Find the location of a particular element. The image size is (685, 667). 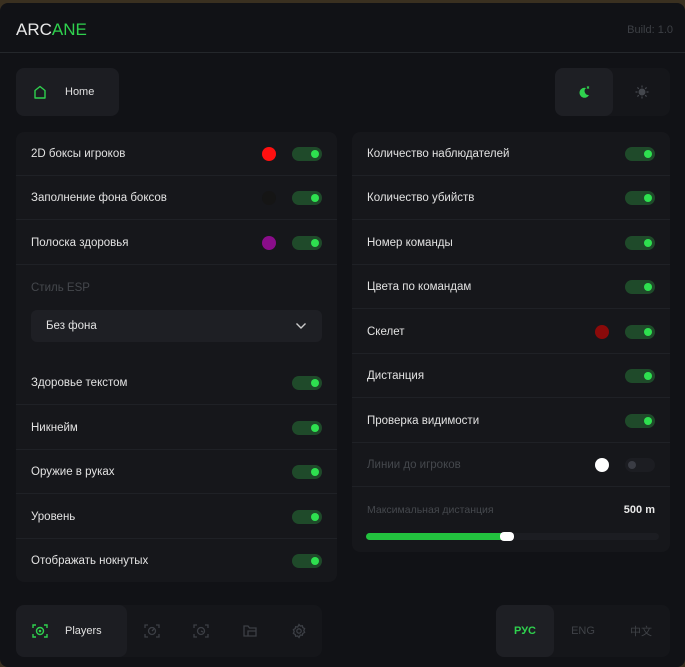

setting-label: Линии до игроков is located at coordinates (414, 464).